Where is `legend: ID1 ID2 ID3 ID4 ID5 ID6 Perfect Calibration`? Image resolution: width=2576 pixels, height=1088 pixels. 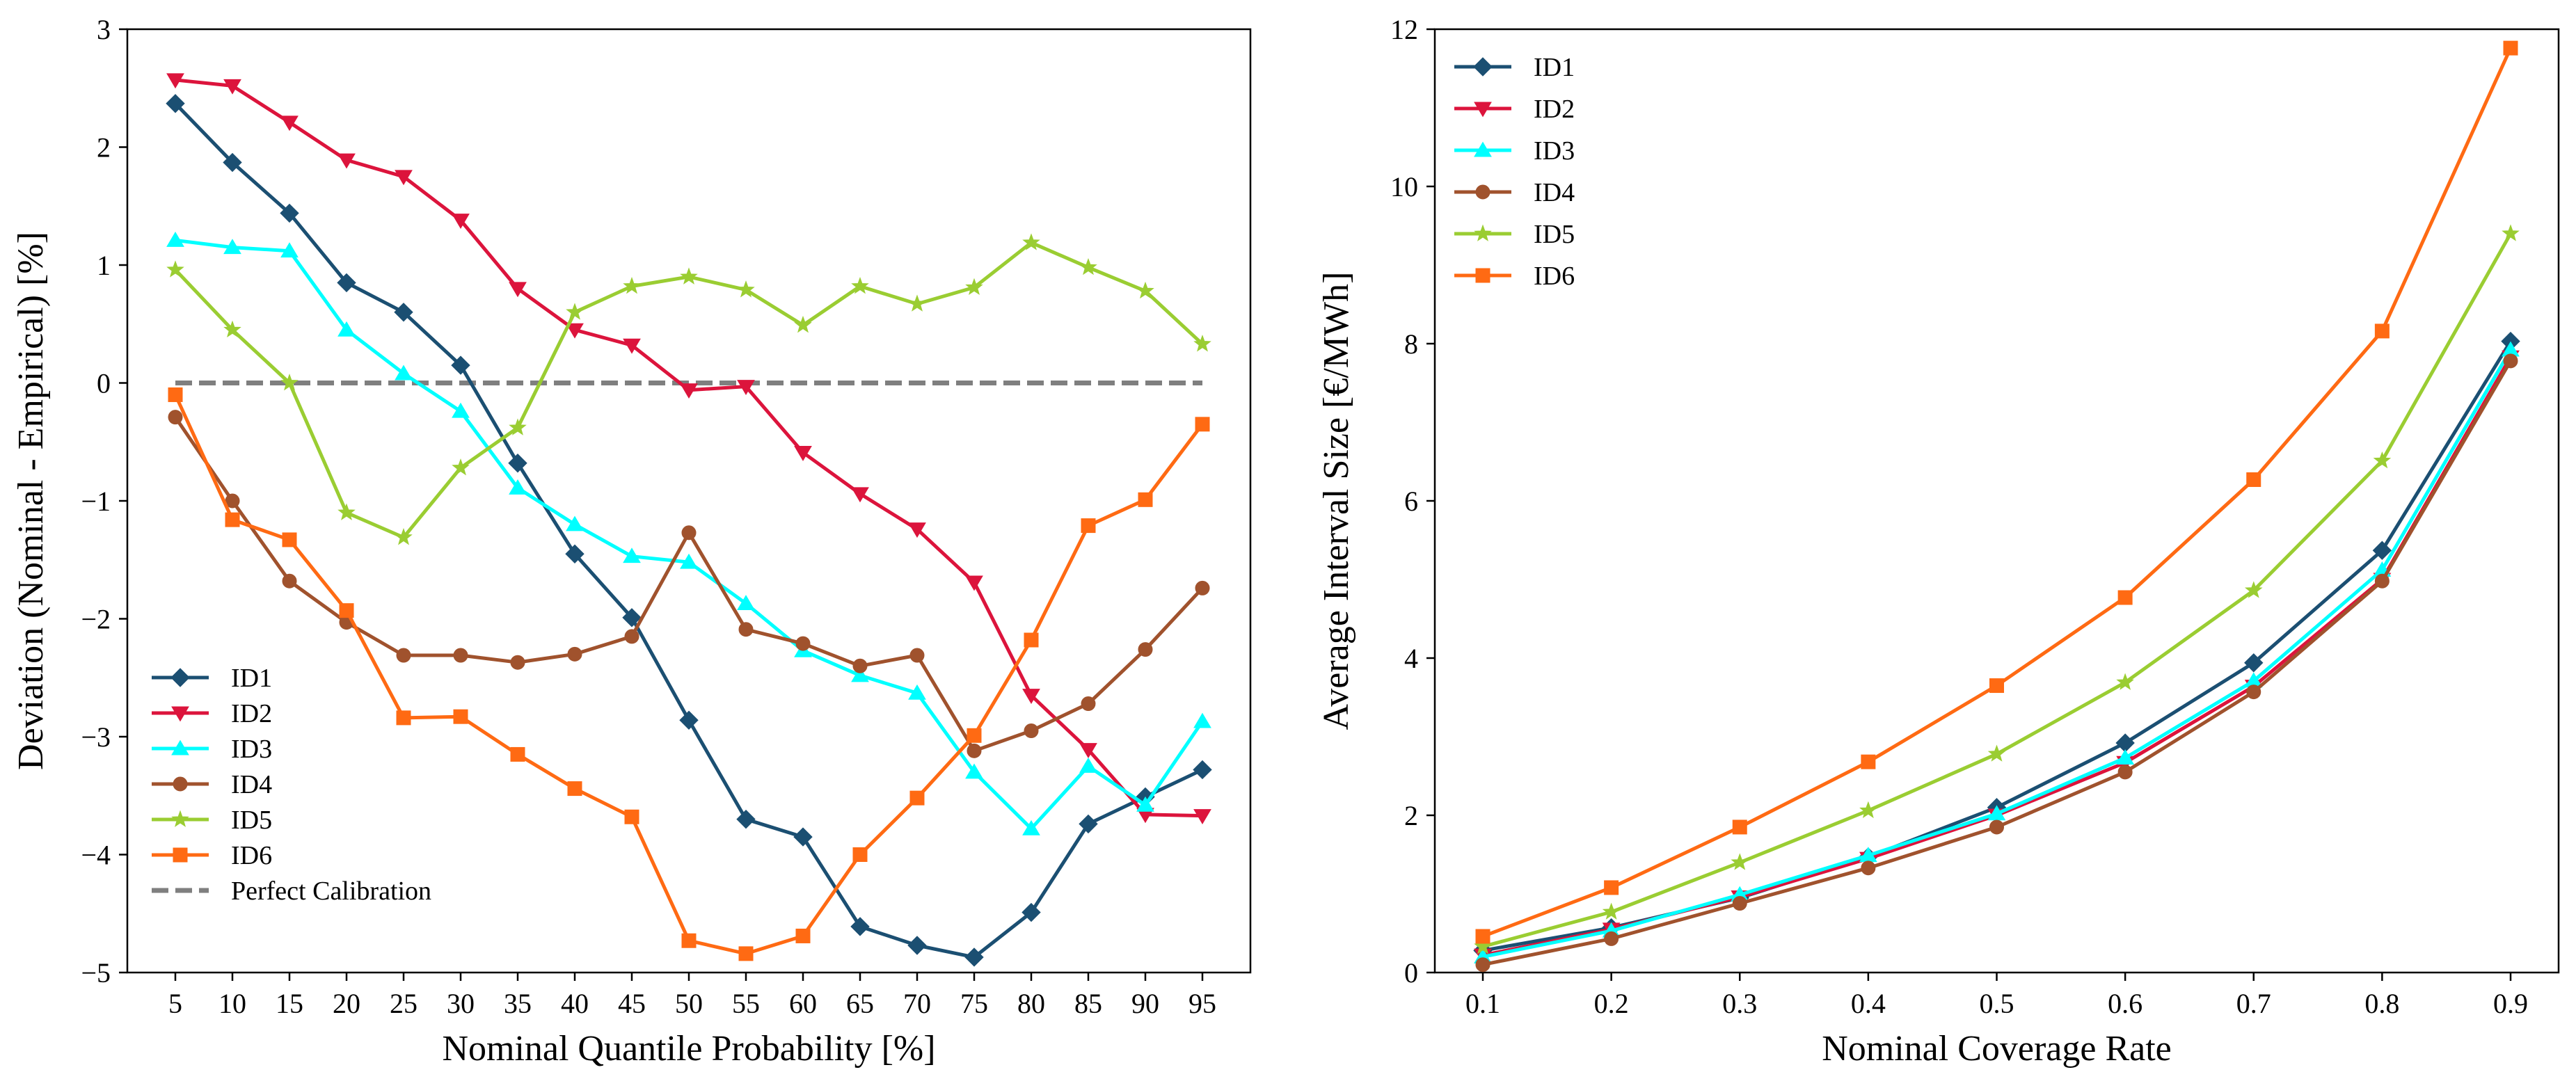 legend: ID1 ID2 ID3 ID4 ID5 ID6 Perfect Calibration is located at coordinates (291, 785).